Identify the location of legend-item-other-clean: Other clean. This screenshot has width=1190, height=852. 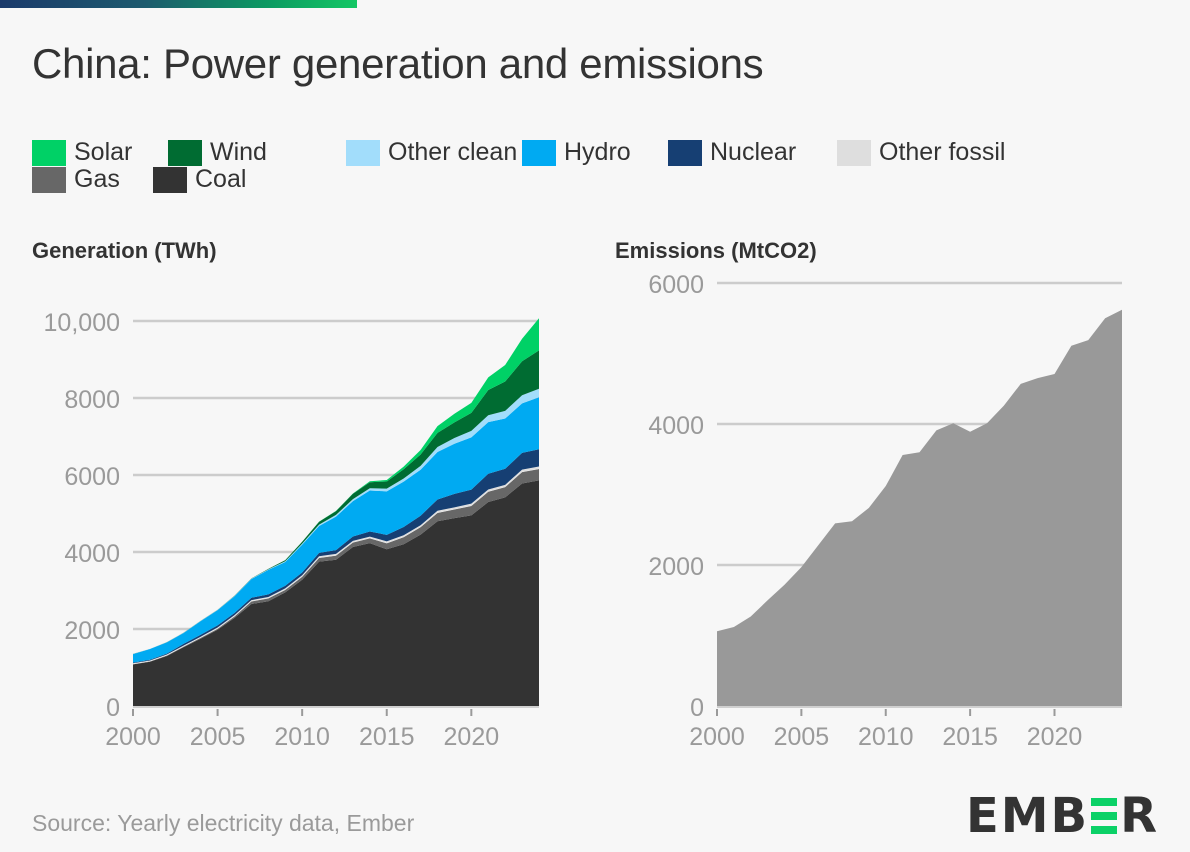
(431, 152).